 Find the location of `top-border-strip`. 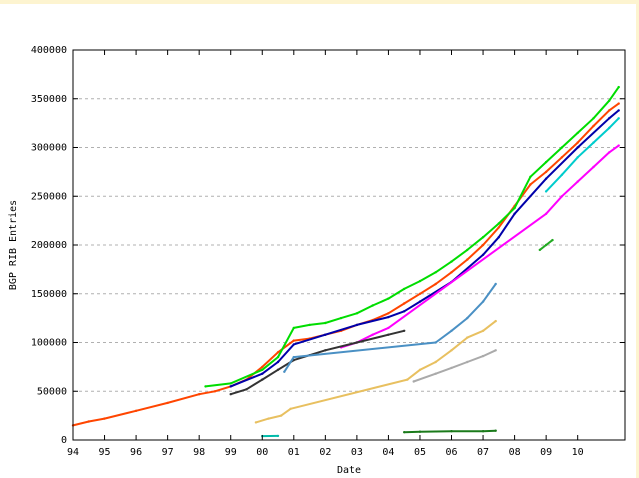

top-border-strip is located at coordinates (319, 2).